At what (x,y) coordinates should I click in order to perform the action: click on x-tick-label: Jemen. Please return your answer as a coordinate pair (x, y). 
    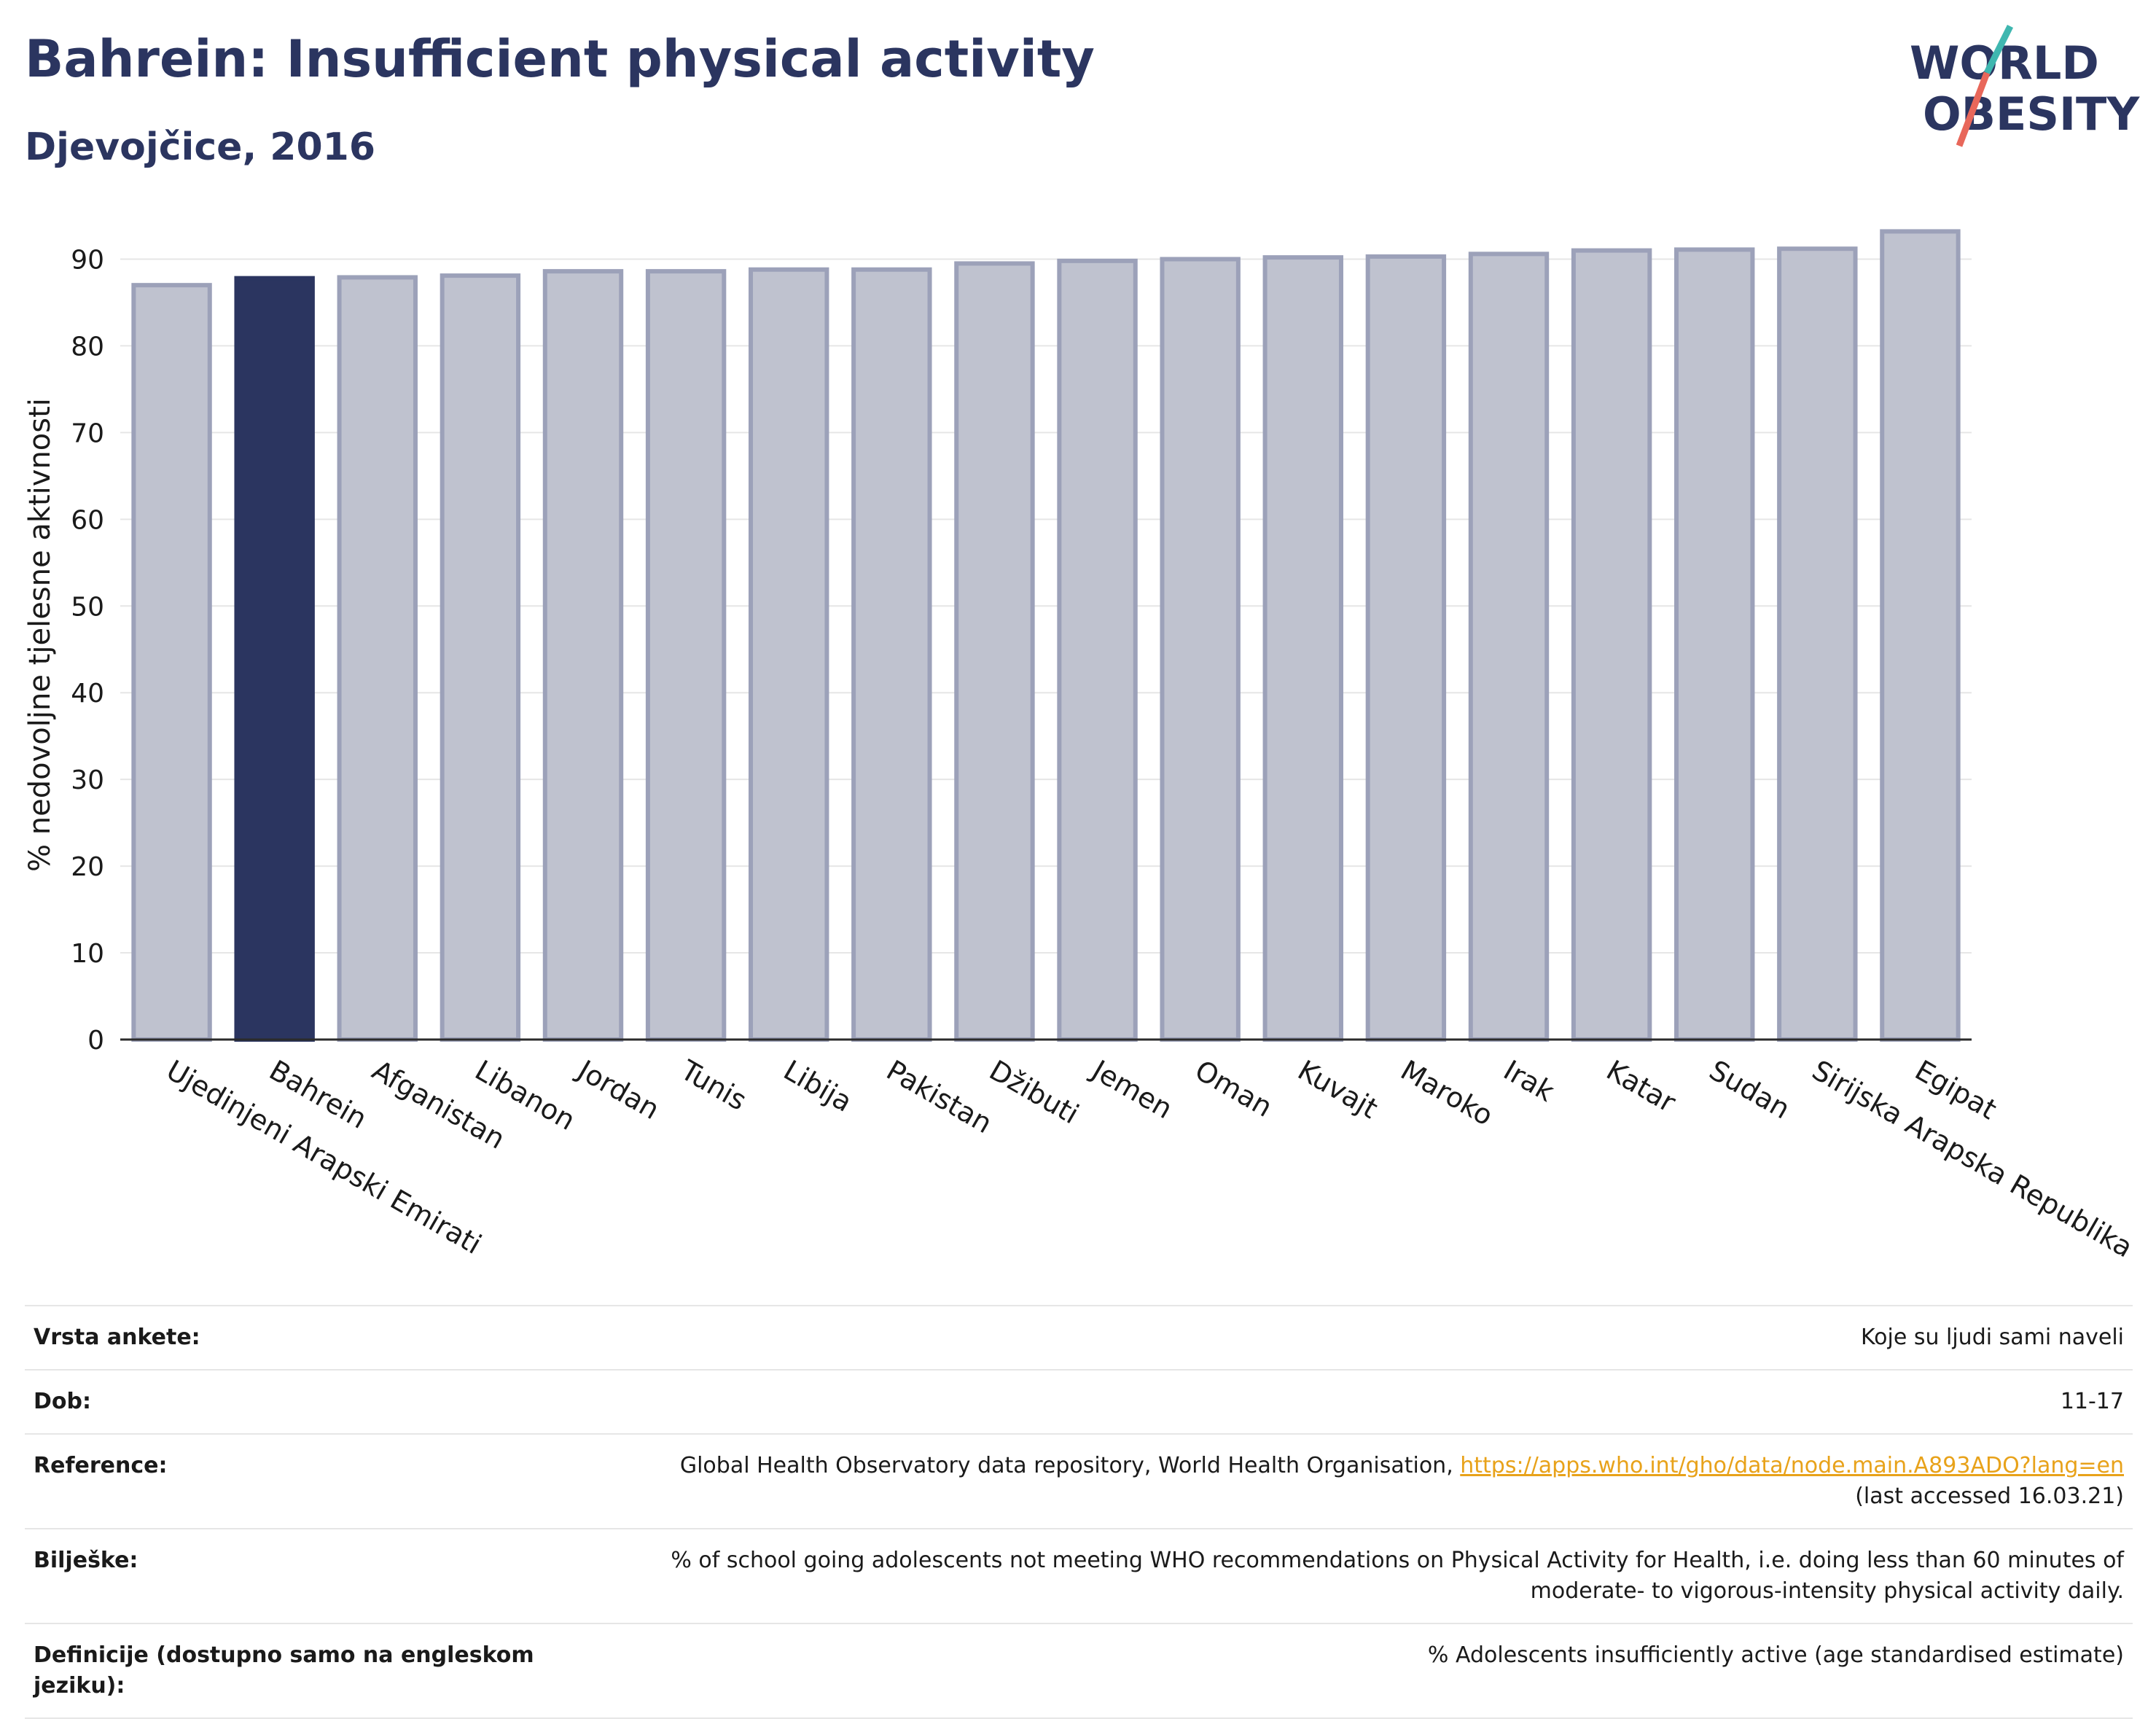
    Looking at the image, I should click on (1132, 1089).